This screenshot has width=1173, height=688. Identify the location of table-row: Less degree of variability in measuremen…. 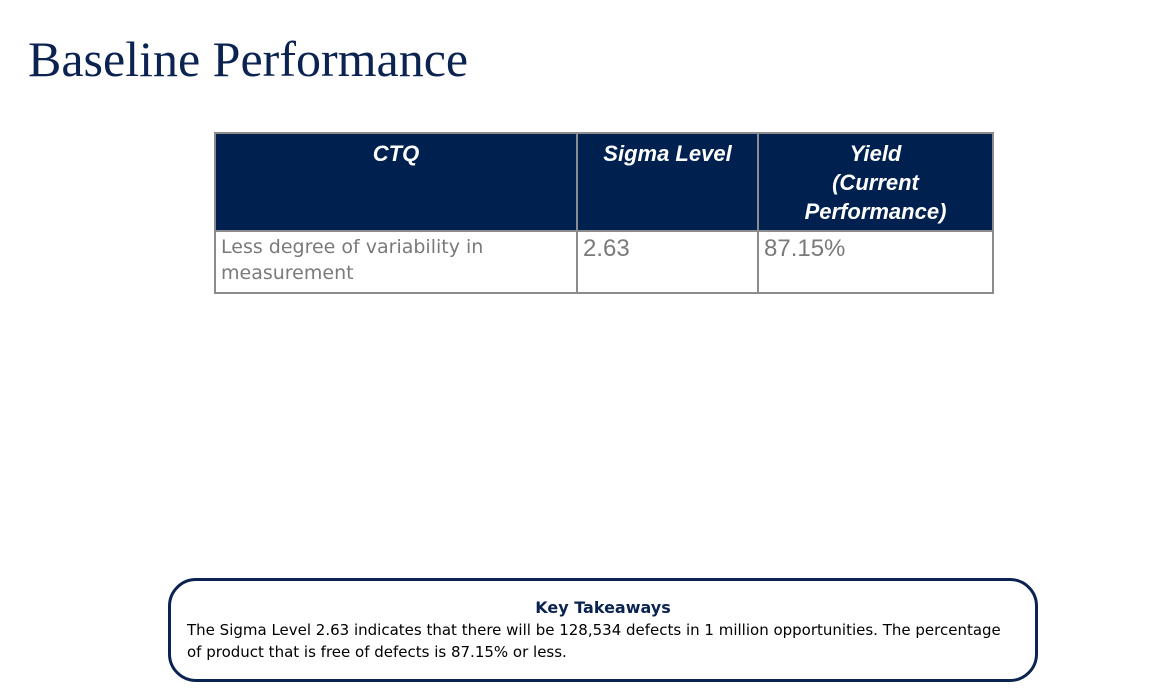
(604, 262).